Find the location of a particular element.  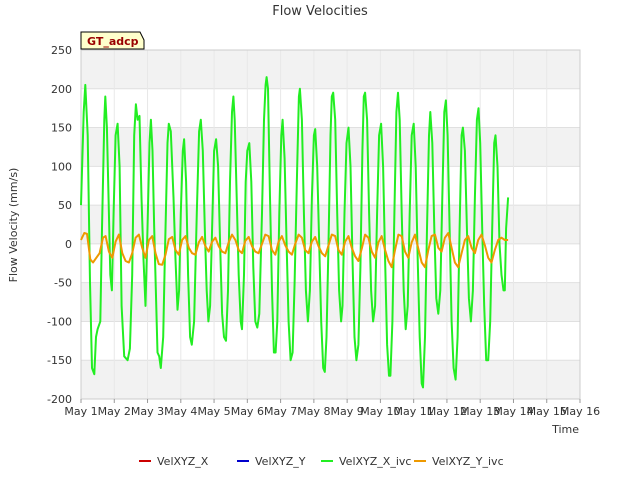

x-tick-label: May 12 is located at coordinates (447, 411).